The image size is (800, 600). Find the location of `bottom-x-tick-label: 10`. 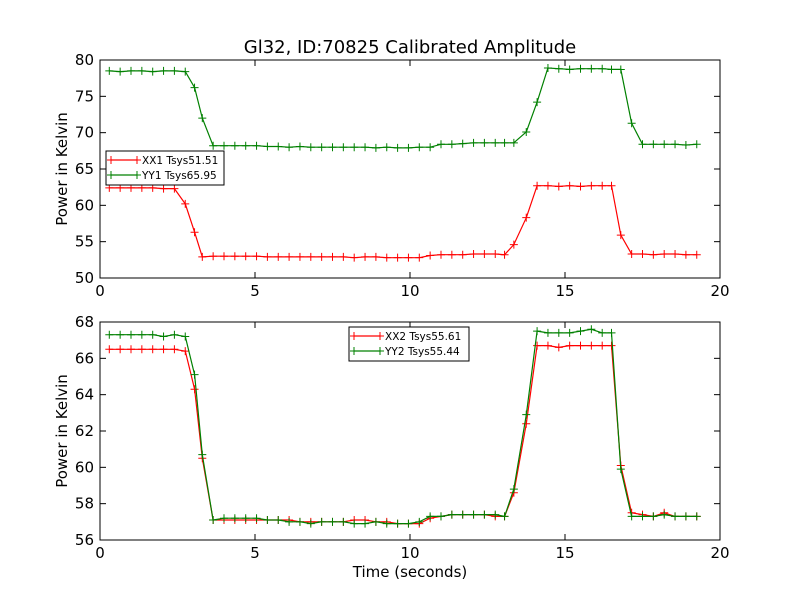

bottom-x-tick-label: 10 is located at coordinates (409, 553).